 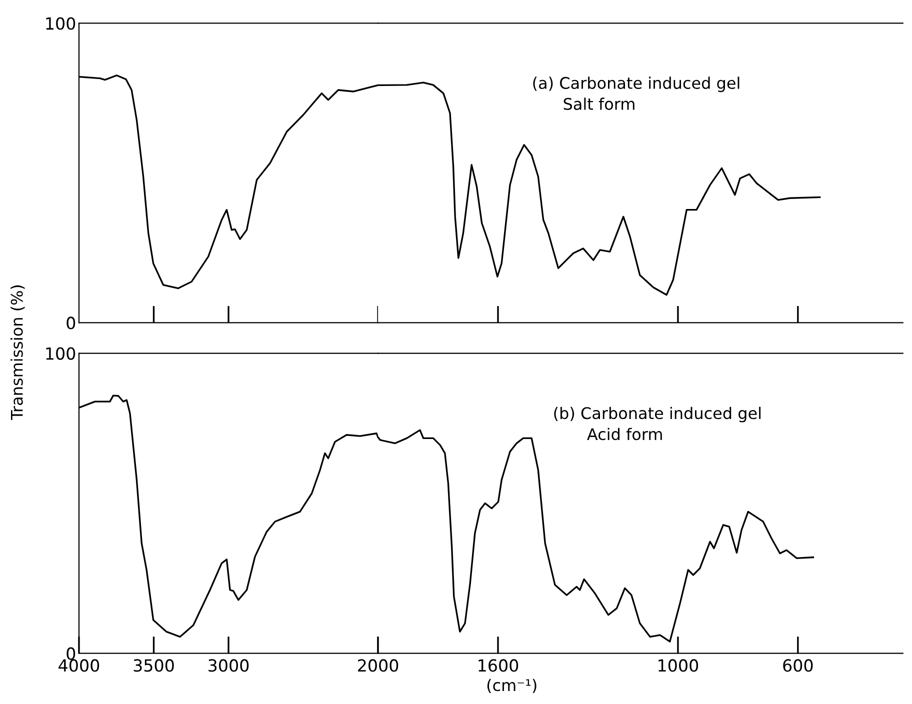 What do you see at coordinates (154, 665) in the screenshot?
I see `x-tick-label: 3500` at bounding box center [154, 665].